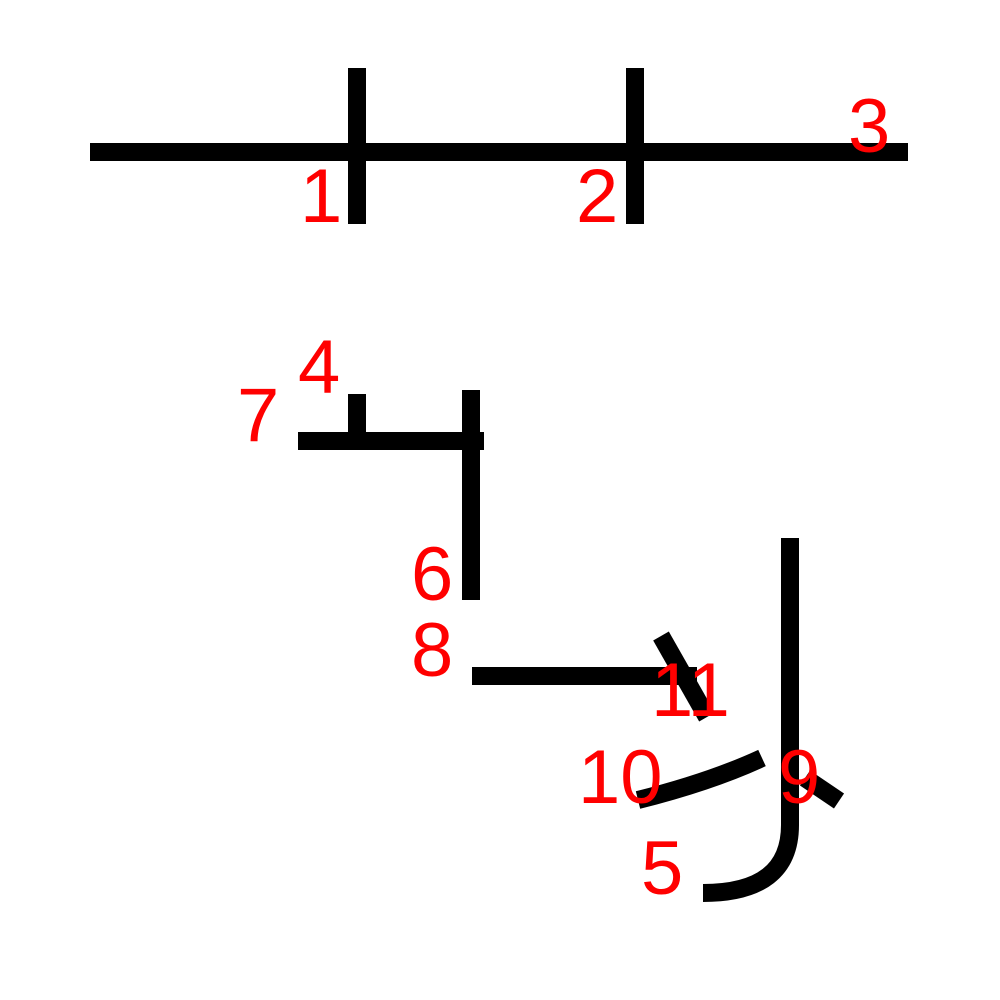  I want to click on stroke-label-11: 11, so click(690, 690).